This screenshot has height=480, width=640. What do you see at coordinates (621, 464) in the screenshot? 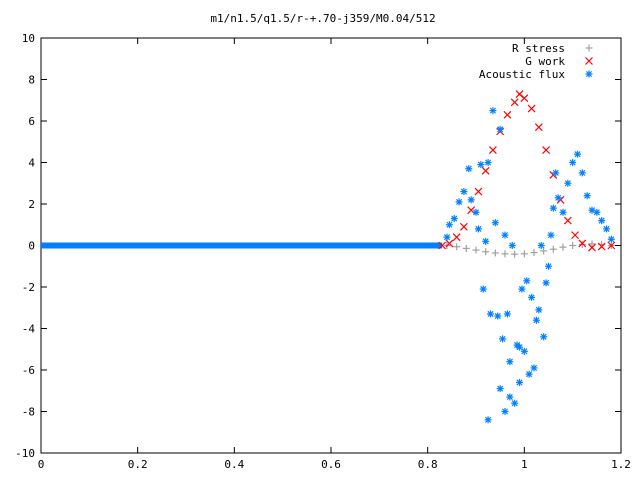
I see `x-tick-label: 1.2` at bounding box center [621, 464].